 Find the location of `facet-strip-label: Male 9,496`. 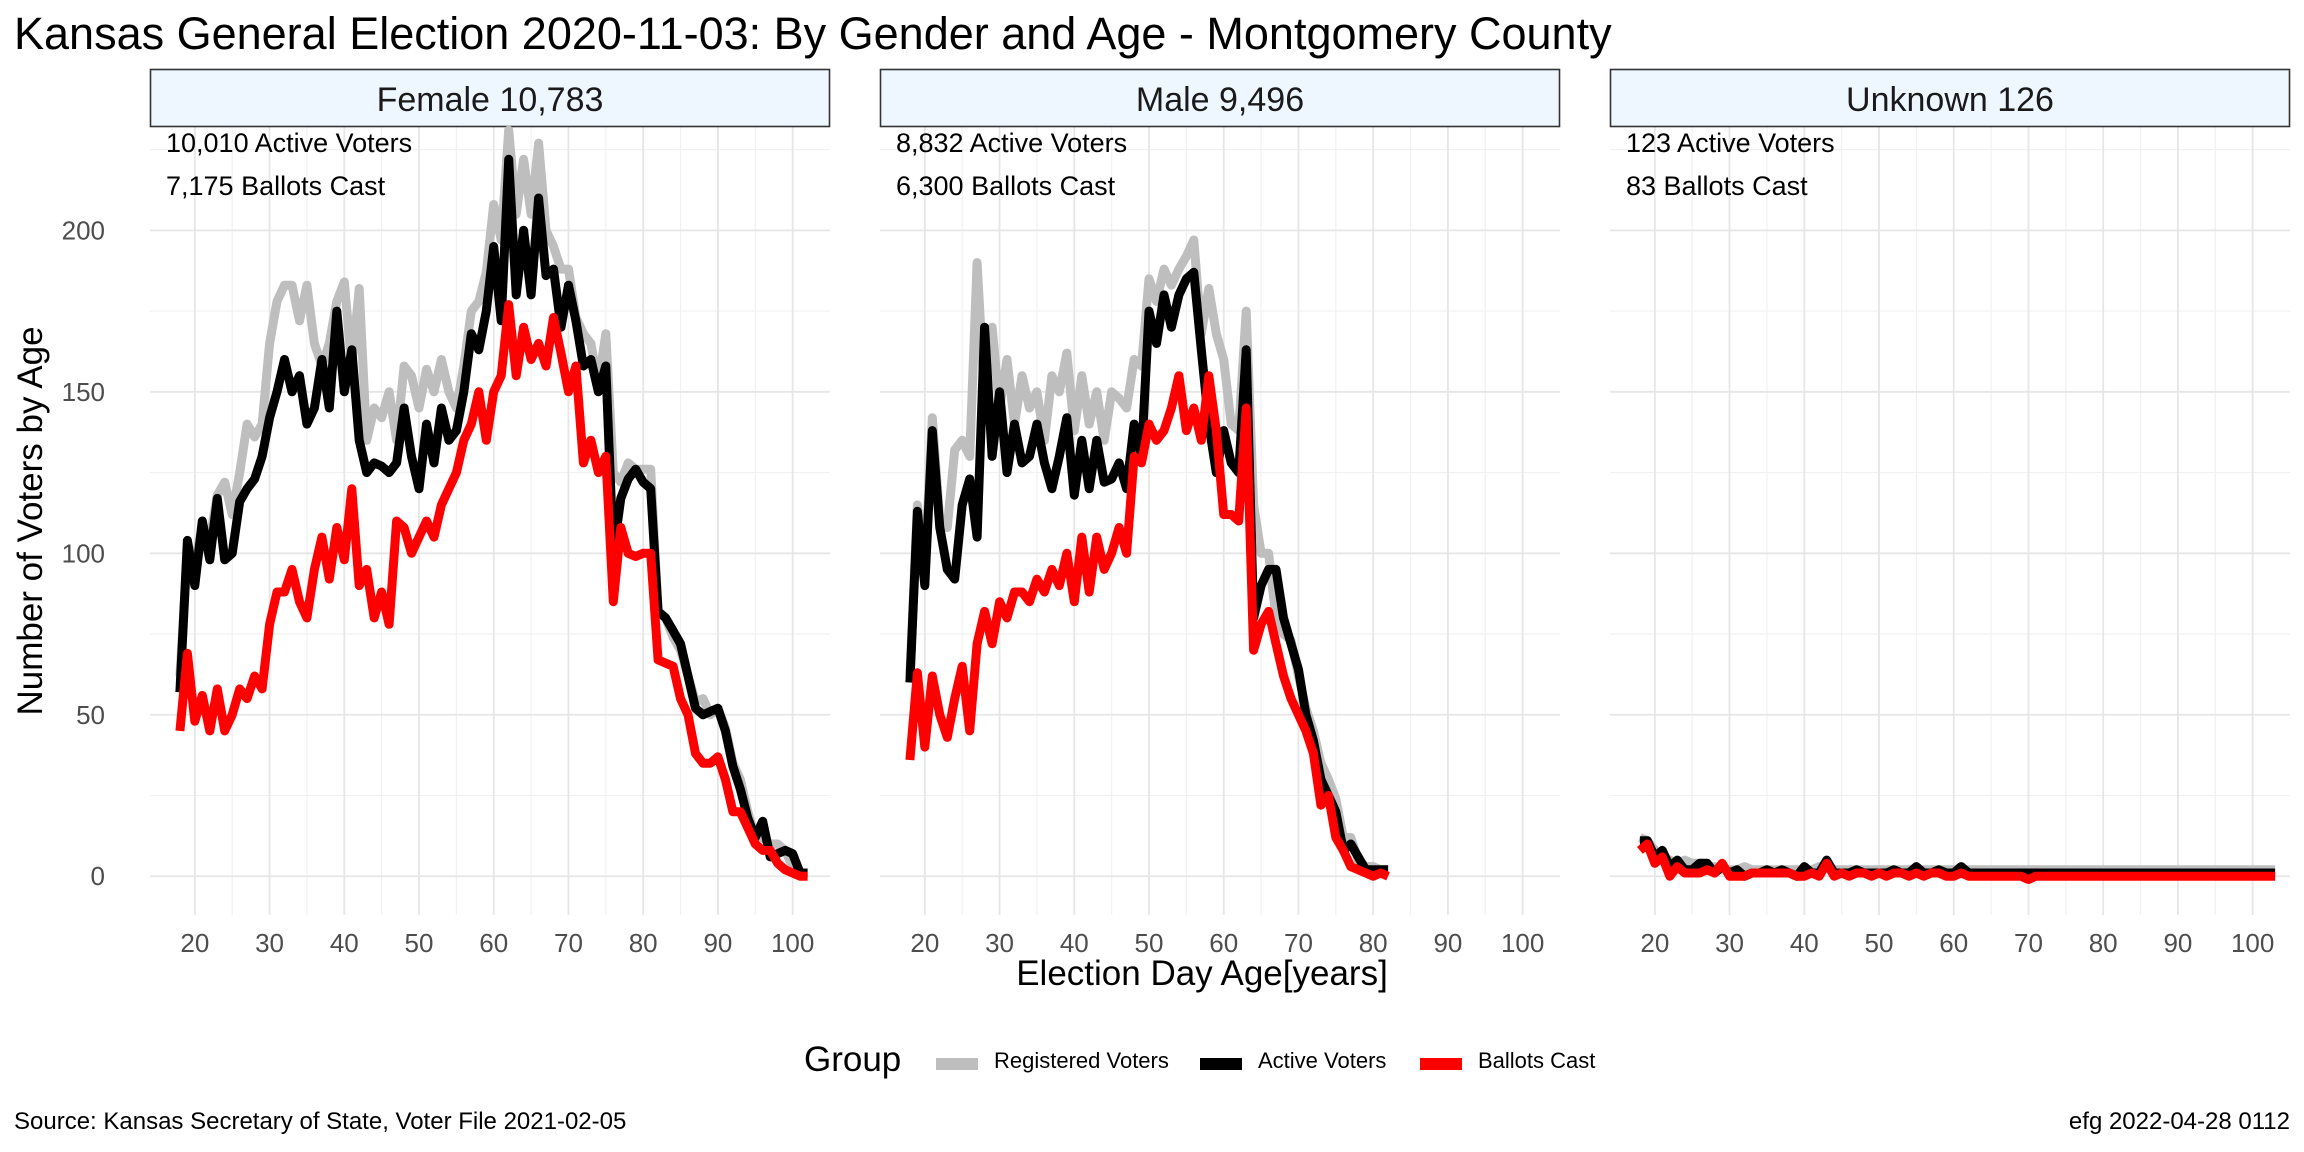

facet-strip-label: Male 9,496 is located at coordinates (1220, 100).